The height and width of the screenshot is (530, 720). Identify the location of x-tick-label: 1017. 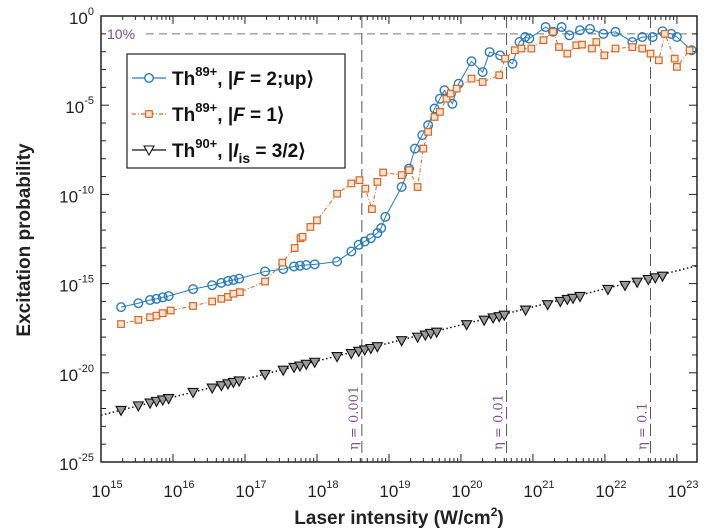
(250, 490).